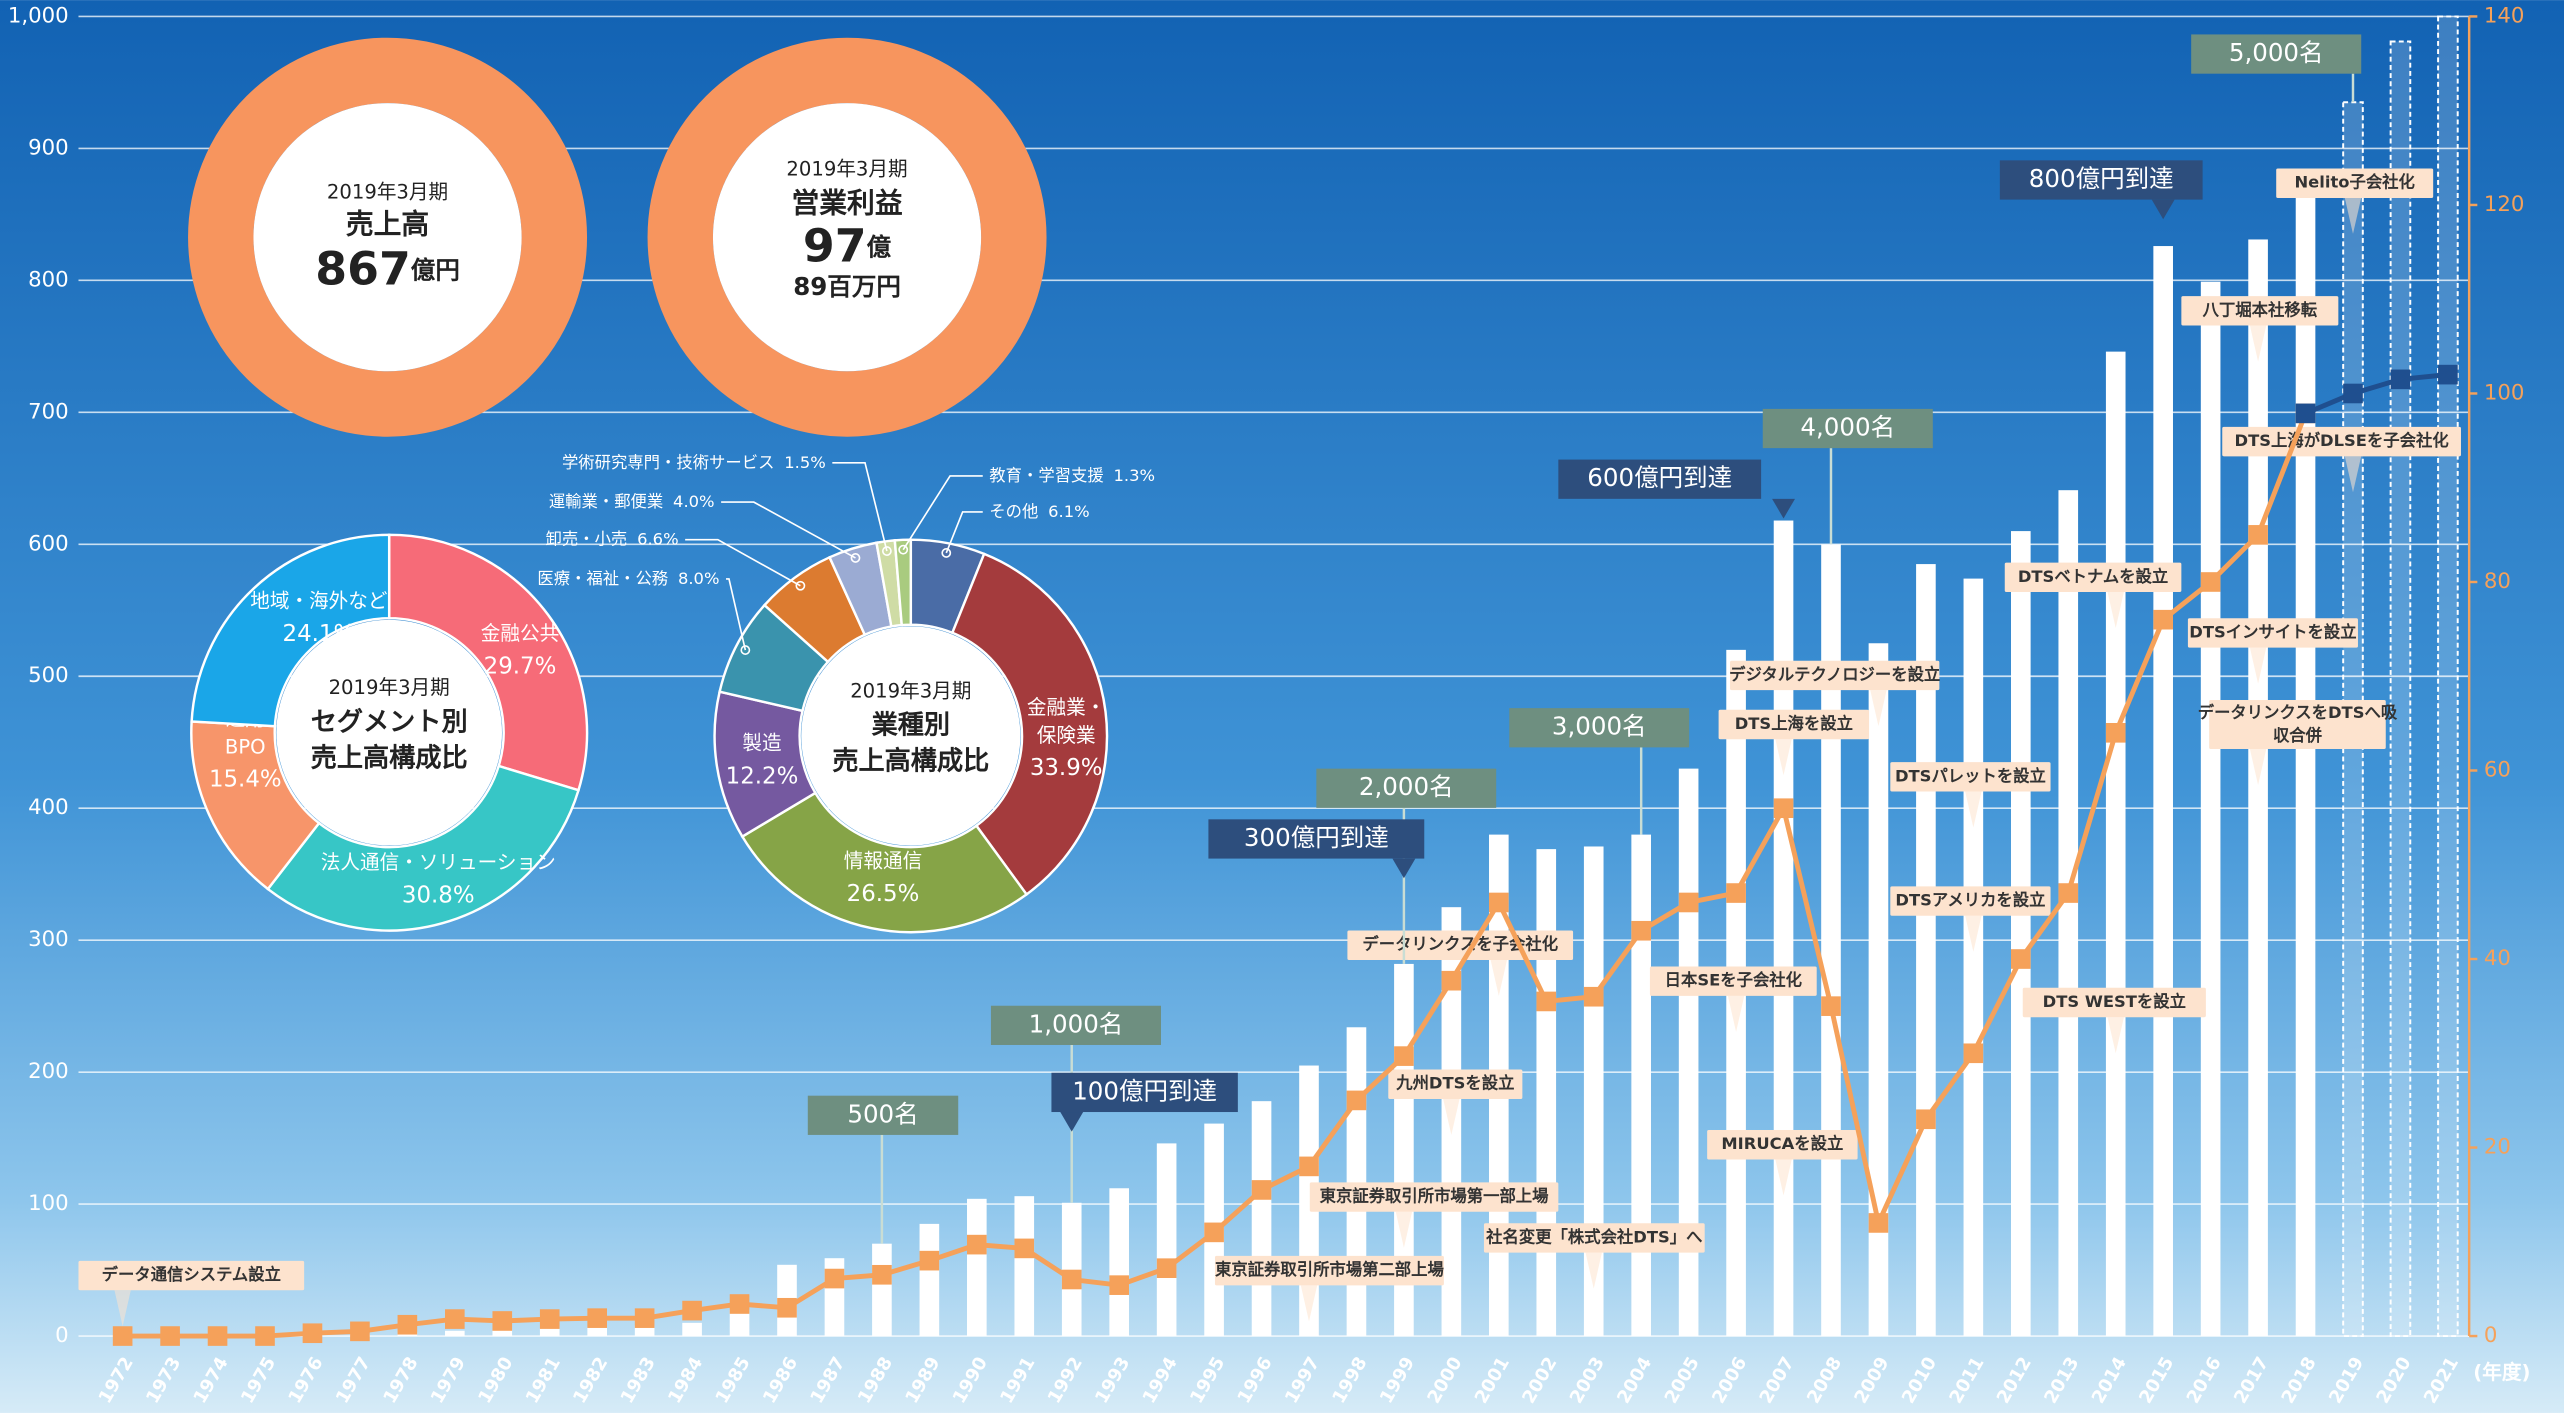 The image size is (2564, 1413). I want to click on ring-unit: 億円, so click(435, 270).